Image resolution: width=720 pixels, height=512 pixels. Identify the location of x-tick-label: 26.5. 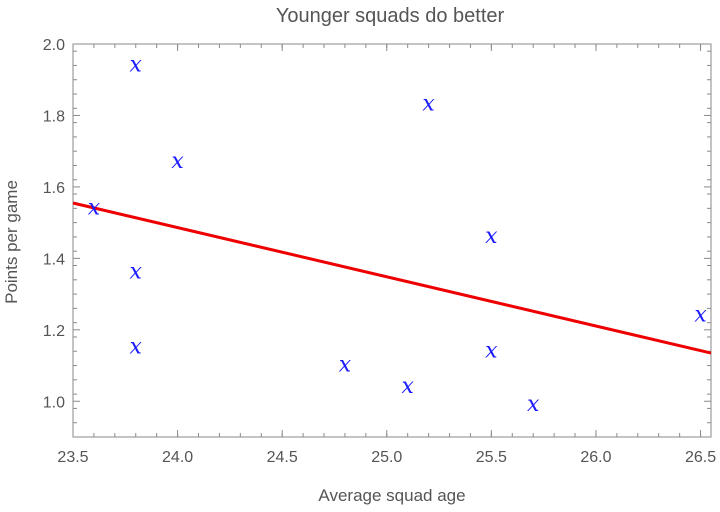
(700, 457).